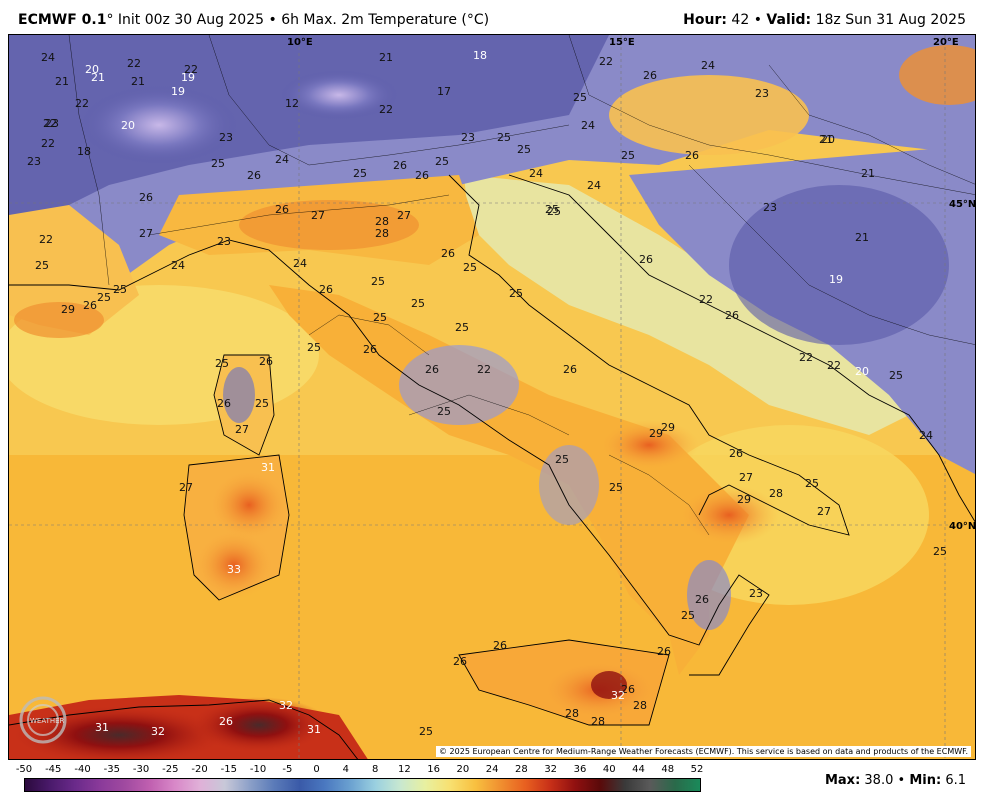 Image resolution: width=984 pixels, height=808 pixels. I want to click on scale-tick-label: 40, so click(609, 769).